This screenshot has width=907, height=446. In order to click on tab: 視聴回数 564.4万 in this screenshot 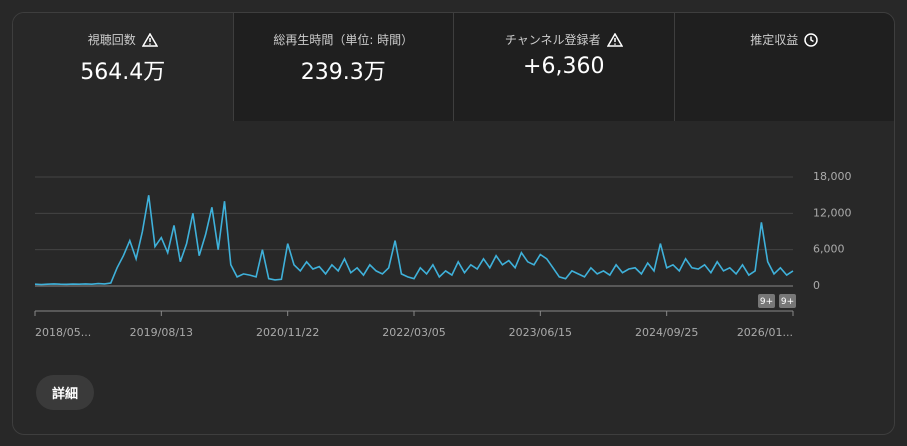, I will do `click(123, 67)`.